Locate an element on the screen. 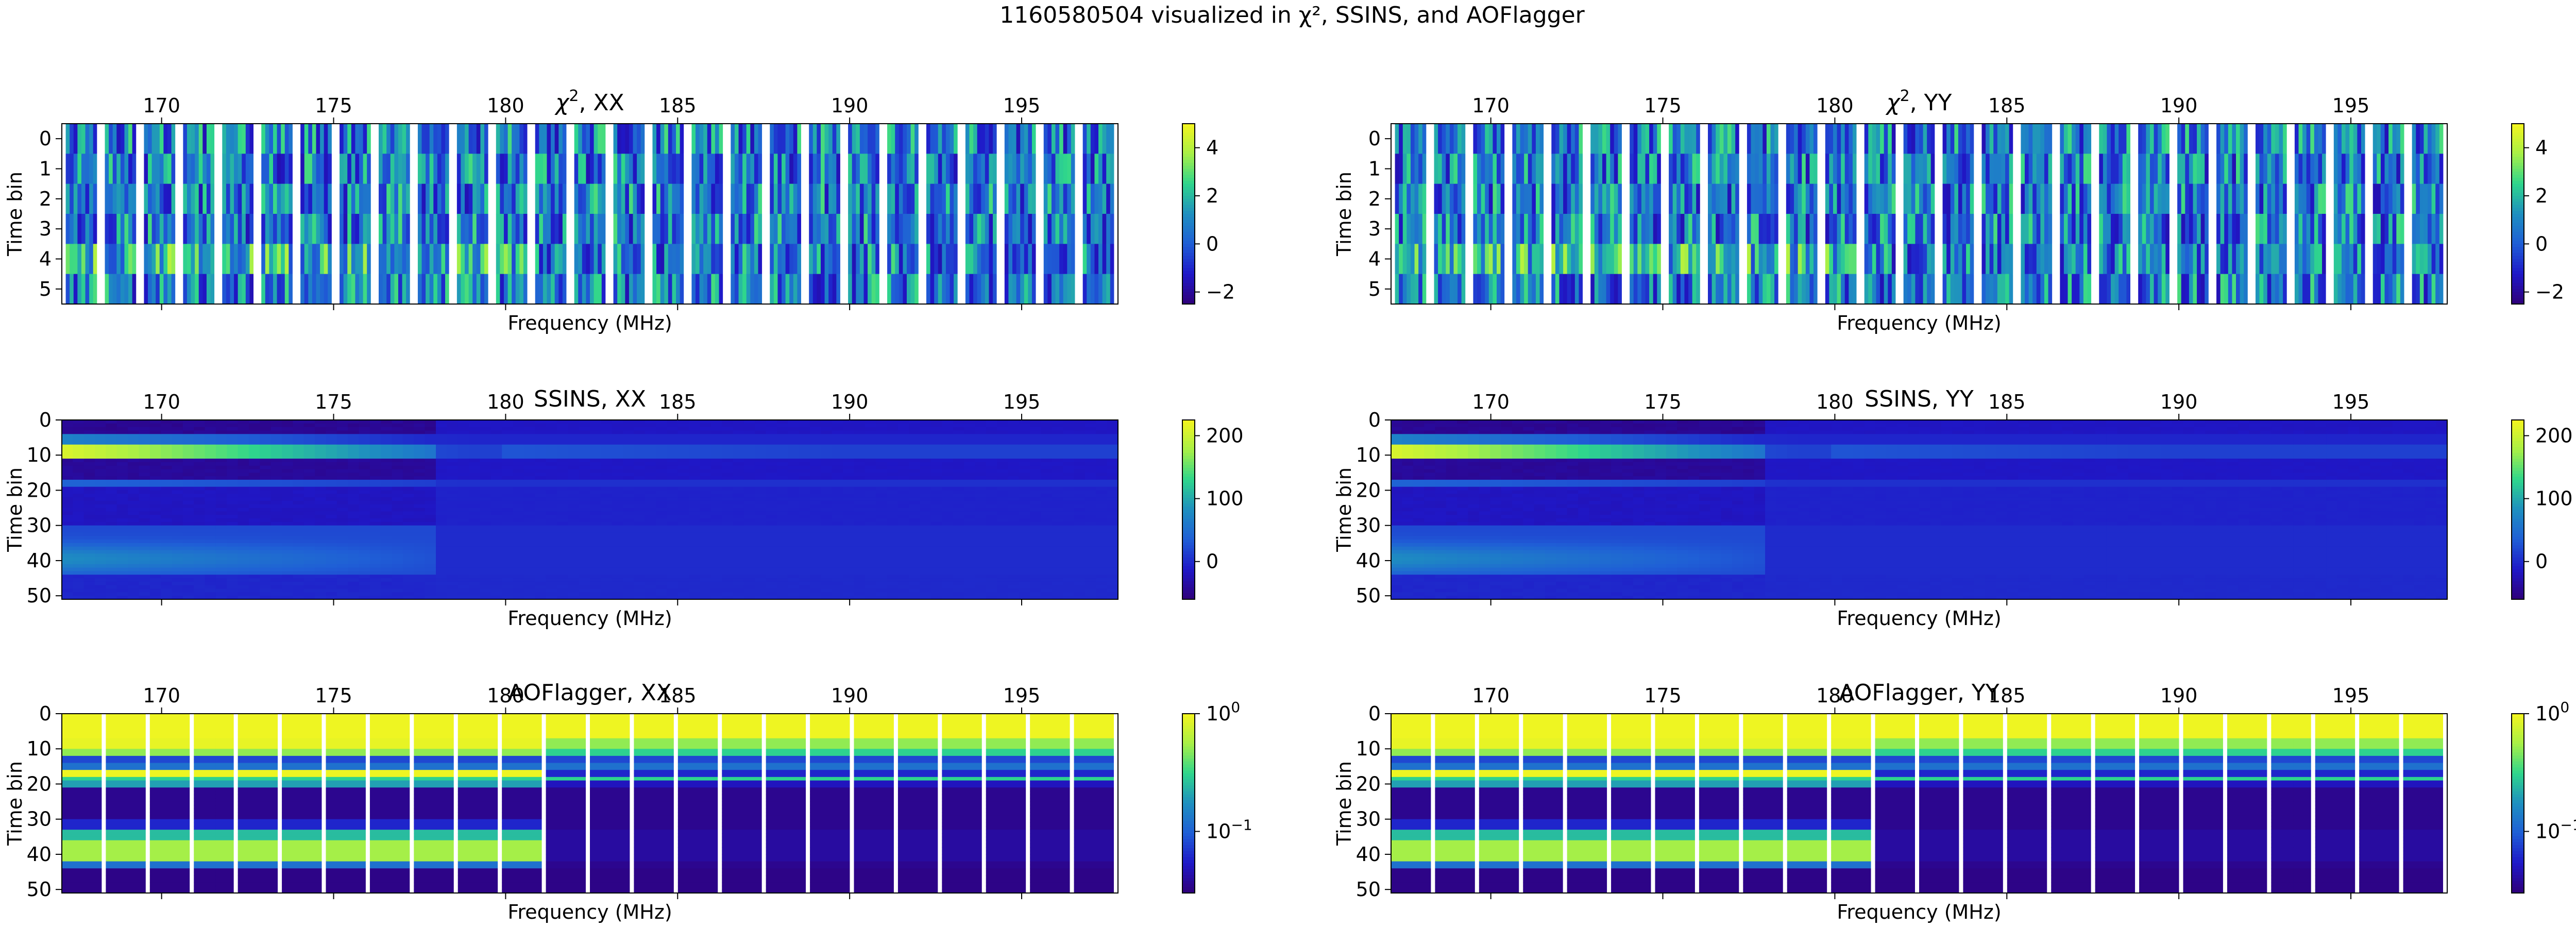 Image resolution: width=2576 pixels, height=927 pixels. colorbar-frame is located at coordinates (2517, 214).